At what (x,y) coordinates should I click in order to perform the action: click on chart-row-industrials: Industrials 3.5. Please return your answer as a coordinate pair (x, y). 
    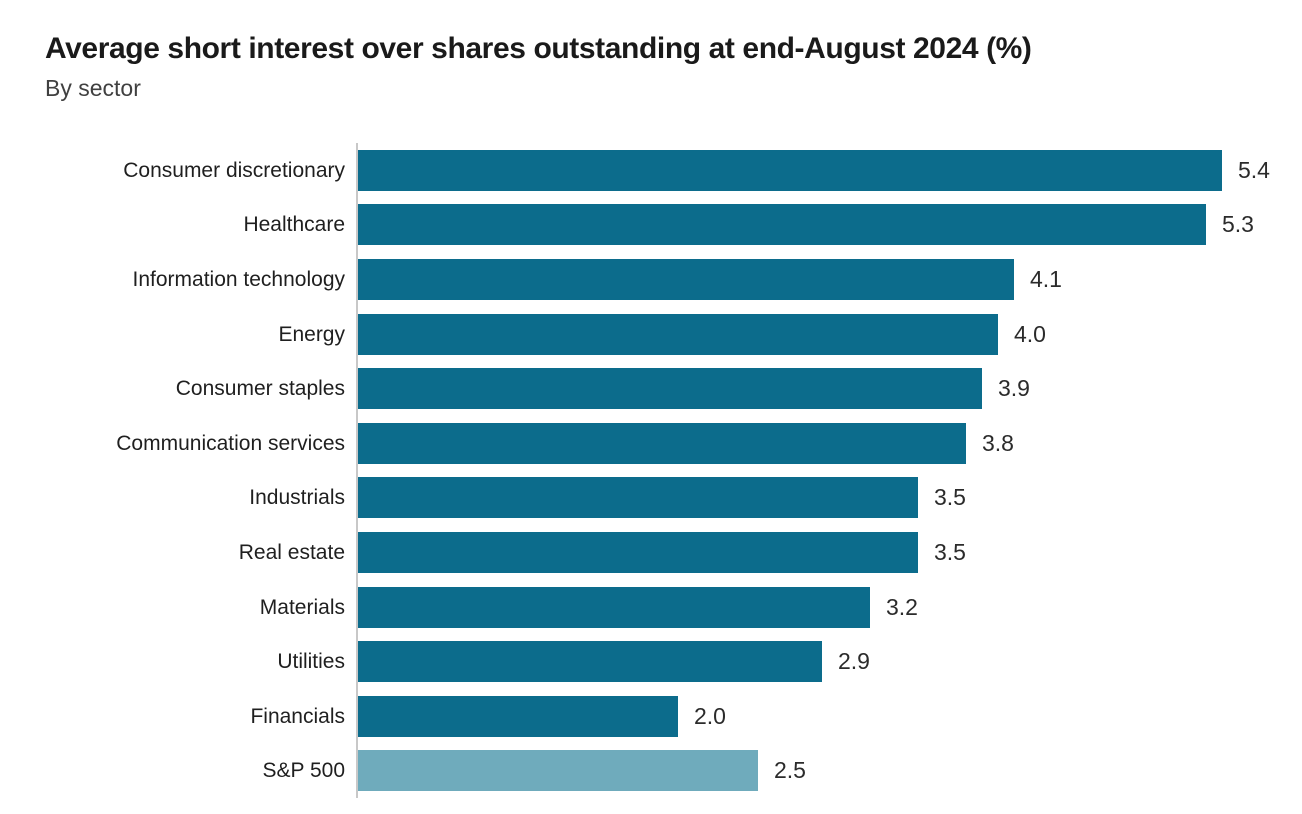
    Looking at the image, I should click on (673, 498).